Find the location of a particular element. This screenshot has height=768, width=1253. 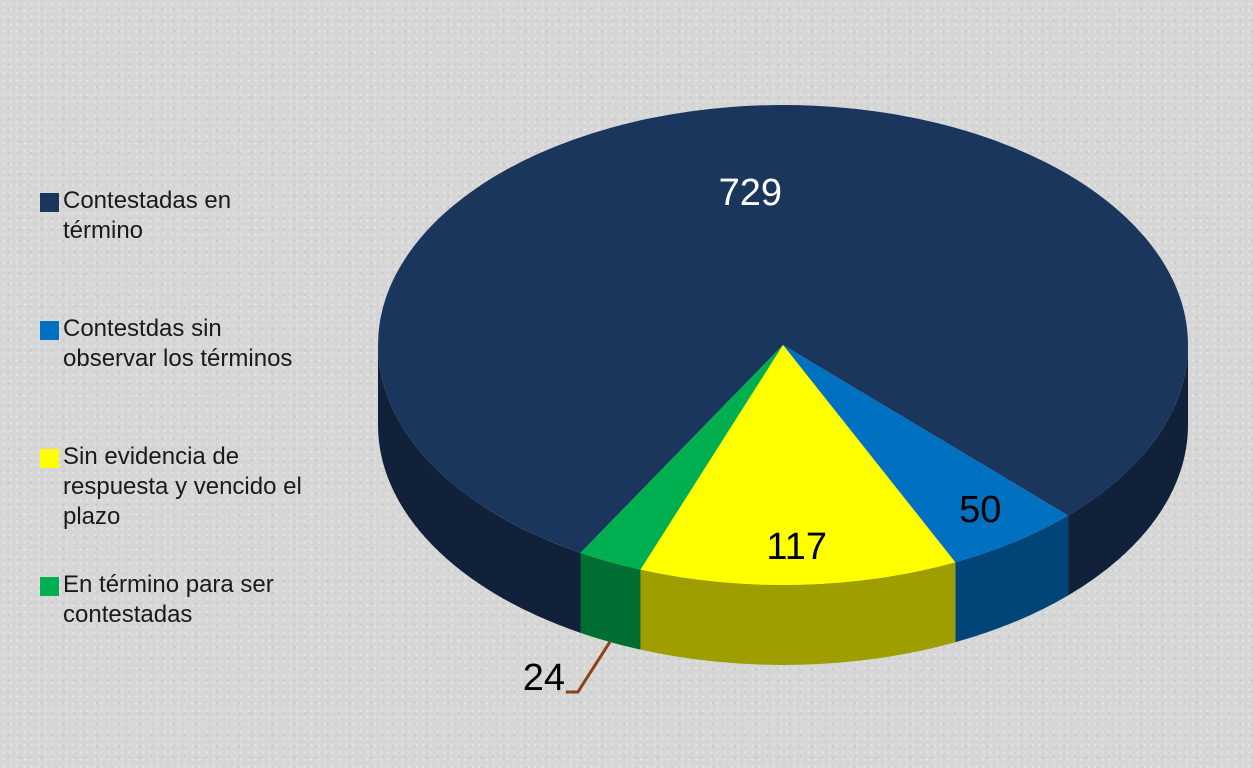

value-label: 117 is located at coordinates (796, 547).